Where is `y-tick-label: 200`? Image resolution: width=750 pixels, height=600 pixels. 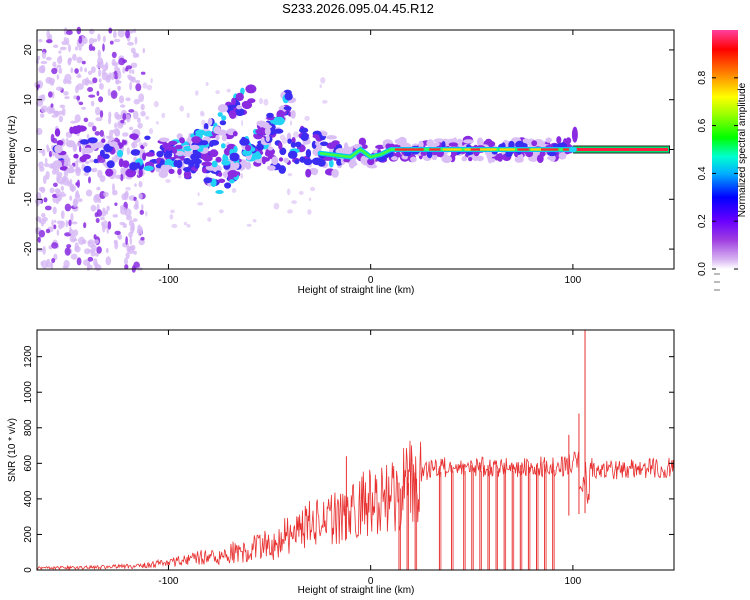
y-tick-label: 200 is located at coordinates (28, 534).